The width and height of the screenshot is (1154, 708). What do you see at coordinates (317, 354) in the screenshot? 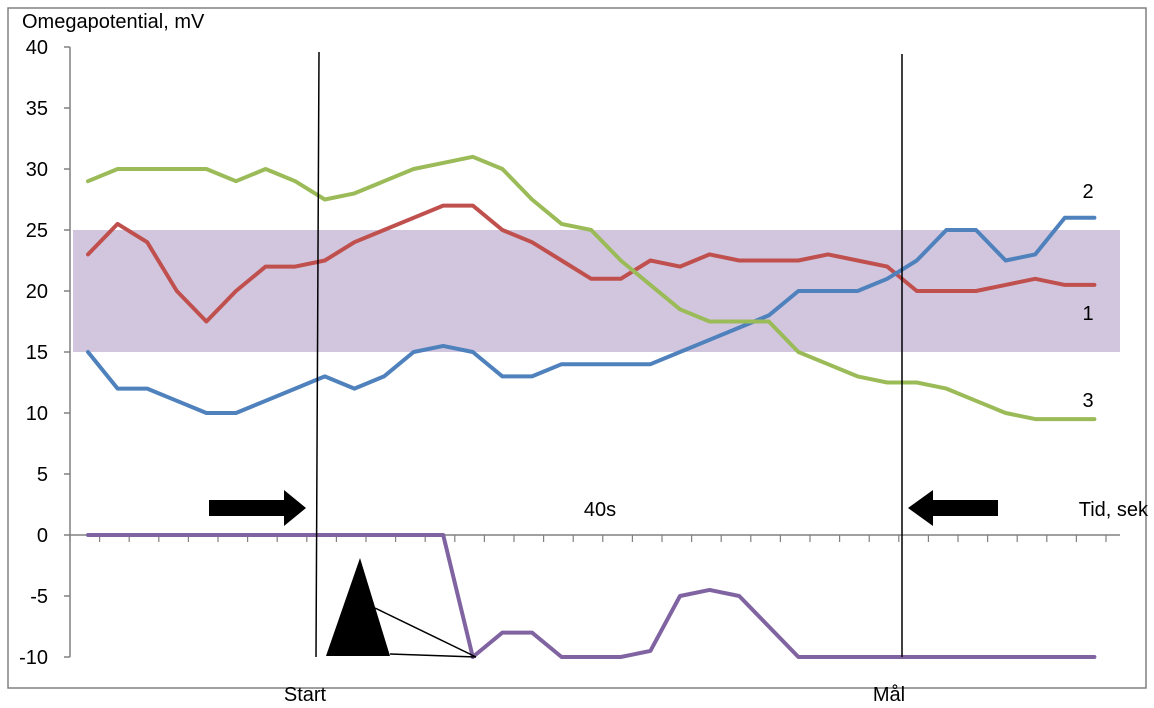
I see `start-vertical-line` at bounding box center [317, 354].